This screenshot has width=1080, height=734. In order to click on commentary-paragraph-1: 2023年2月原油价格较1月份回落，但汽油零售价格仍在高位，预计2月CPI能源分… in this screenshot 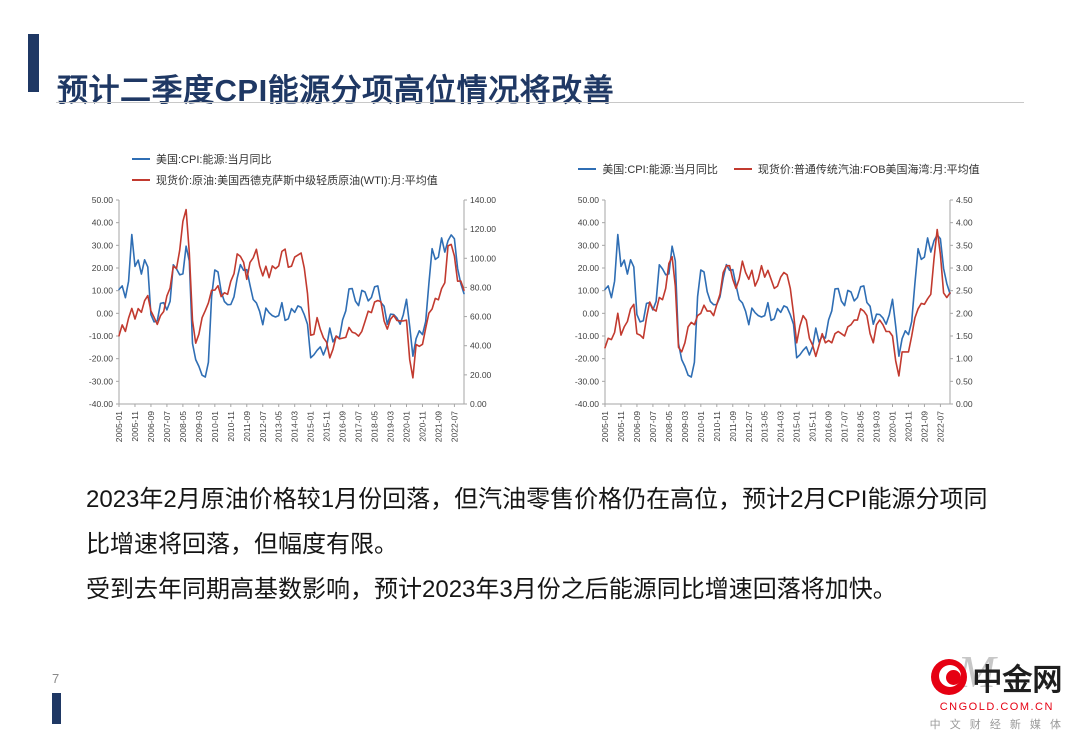, I will do `click(537, 522)`.